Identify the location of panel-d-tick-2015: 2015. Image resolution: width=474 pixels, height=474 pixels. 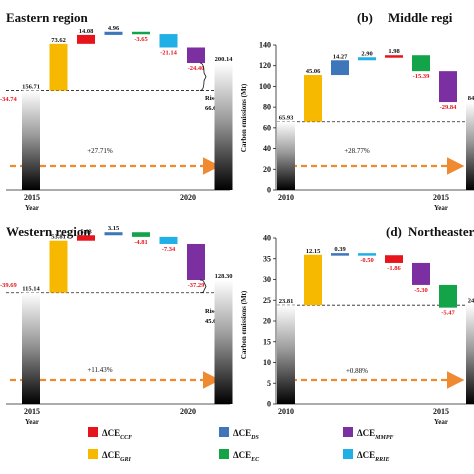
(441, 411).